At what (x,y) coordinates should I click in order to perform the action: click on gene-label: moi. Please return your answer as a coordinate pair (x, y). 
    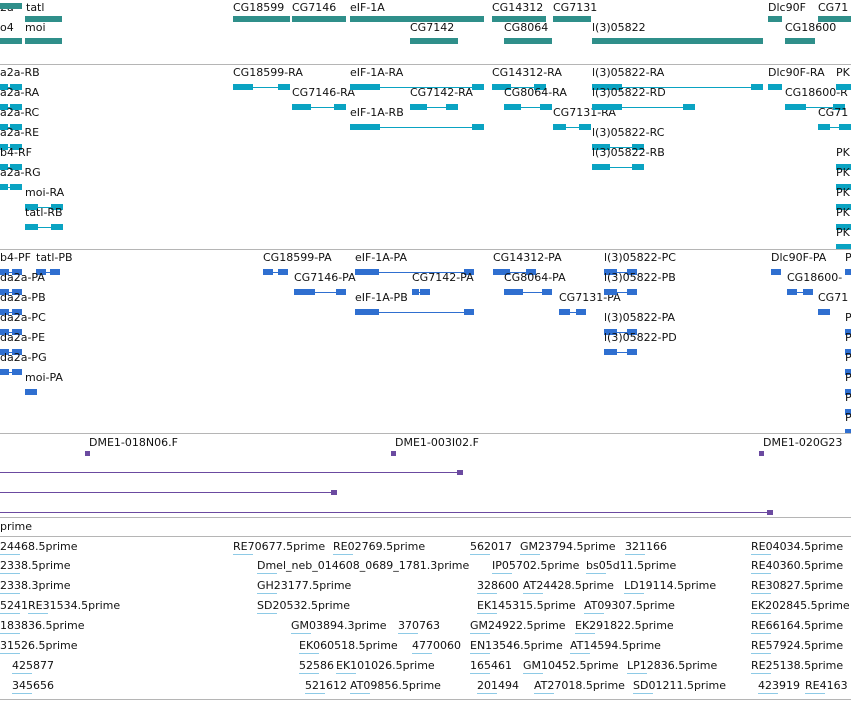
    Looking at the image, I should click on (35, 27).